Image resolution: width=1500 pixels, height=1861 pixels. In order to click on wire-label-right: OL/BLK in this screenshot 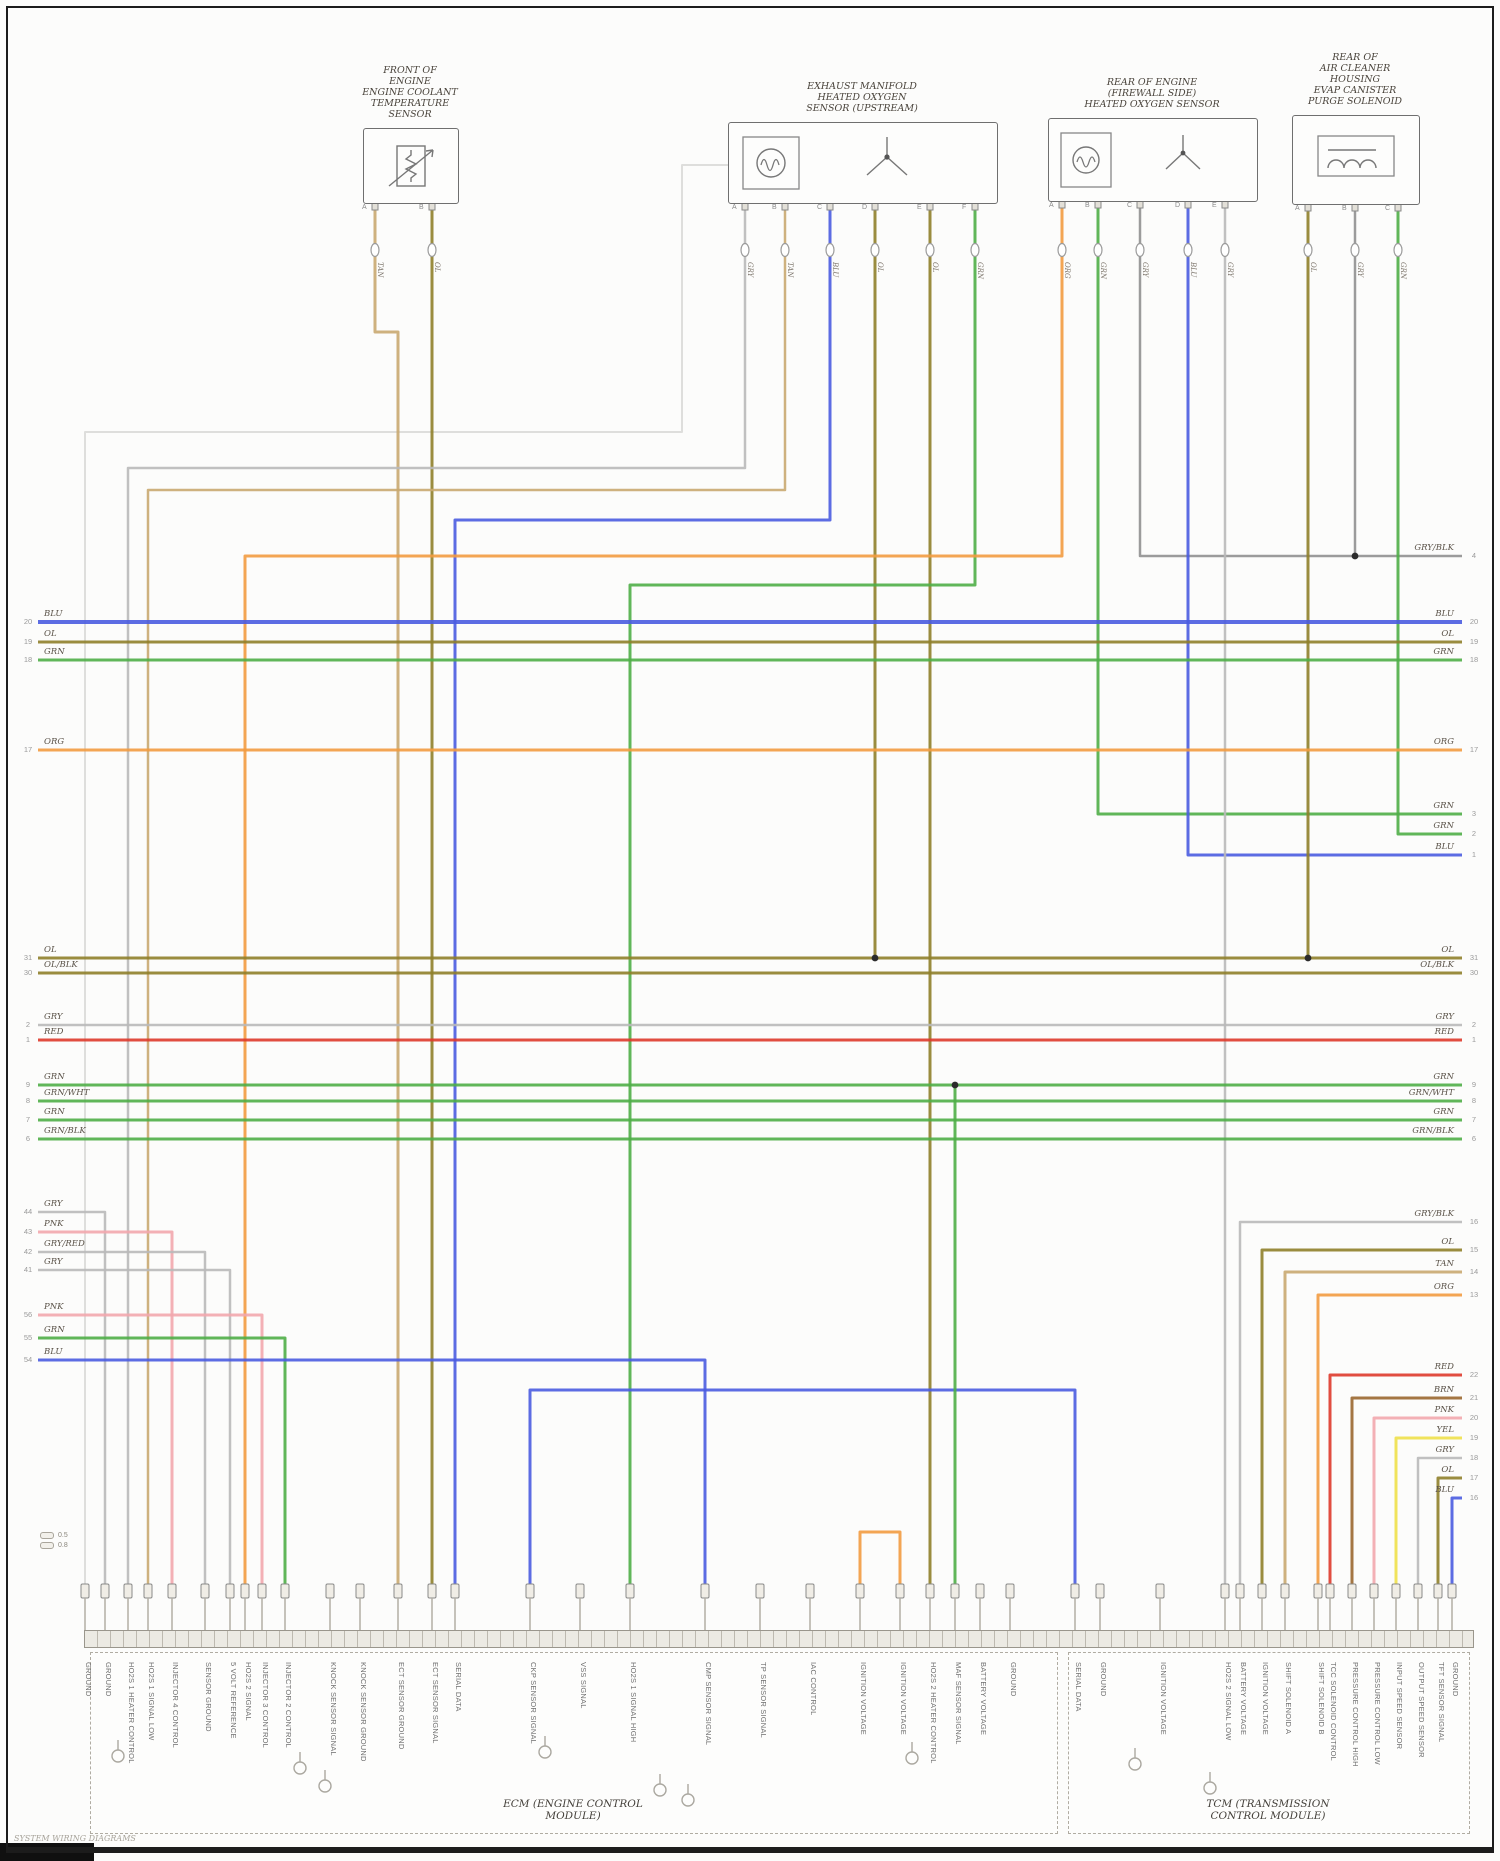, I will do `click(1437, 965)`.